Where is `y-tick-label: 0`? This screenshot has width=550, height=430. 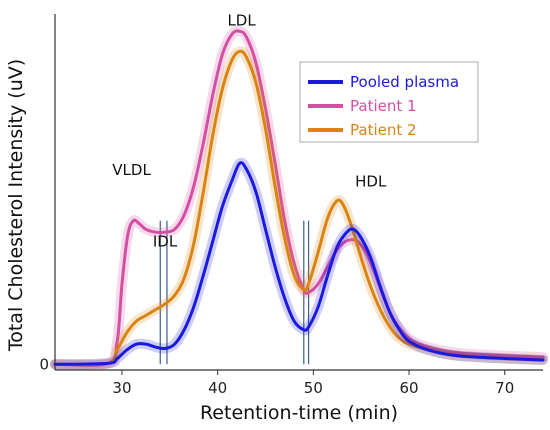
y-tick-label: 0 is located at coordinates (44, 364).